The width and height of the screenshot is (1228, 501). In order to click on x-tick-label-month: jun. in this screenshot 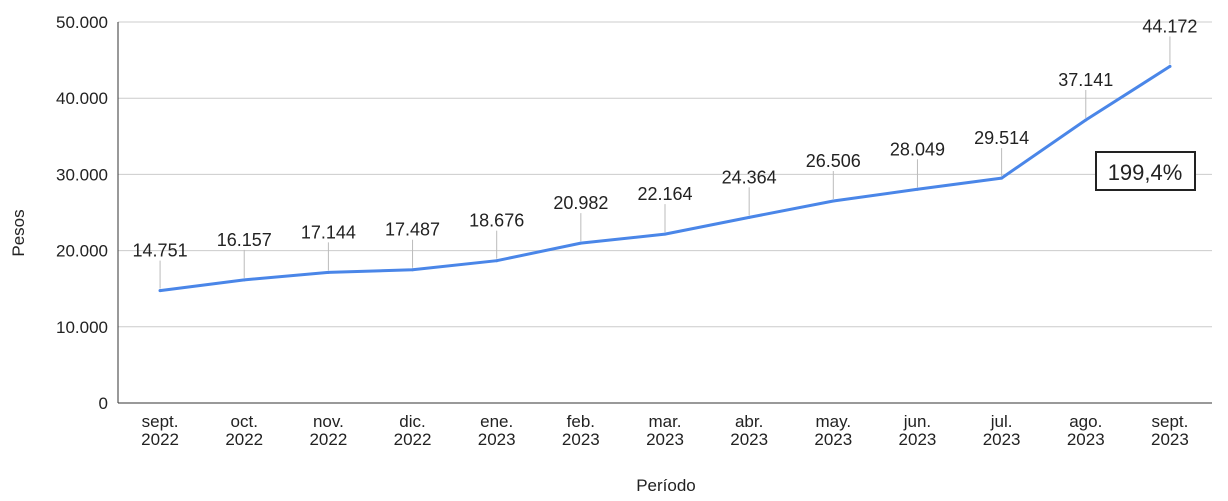, I will do `click(917, 421)`.